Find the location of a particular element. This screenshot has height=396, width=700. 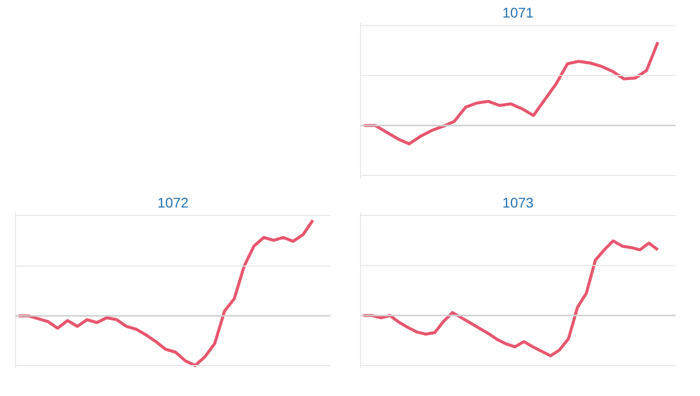

chart-title: 1071 is located at coordinates (518, 12).